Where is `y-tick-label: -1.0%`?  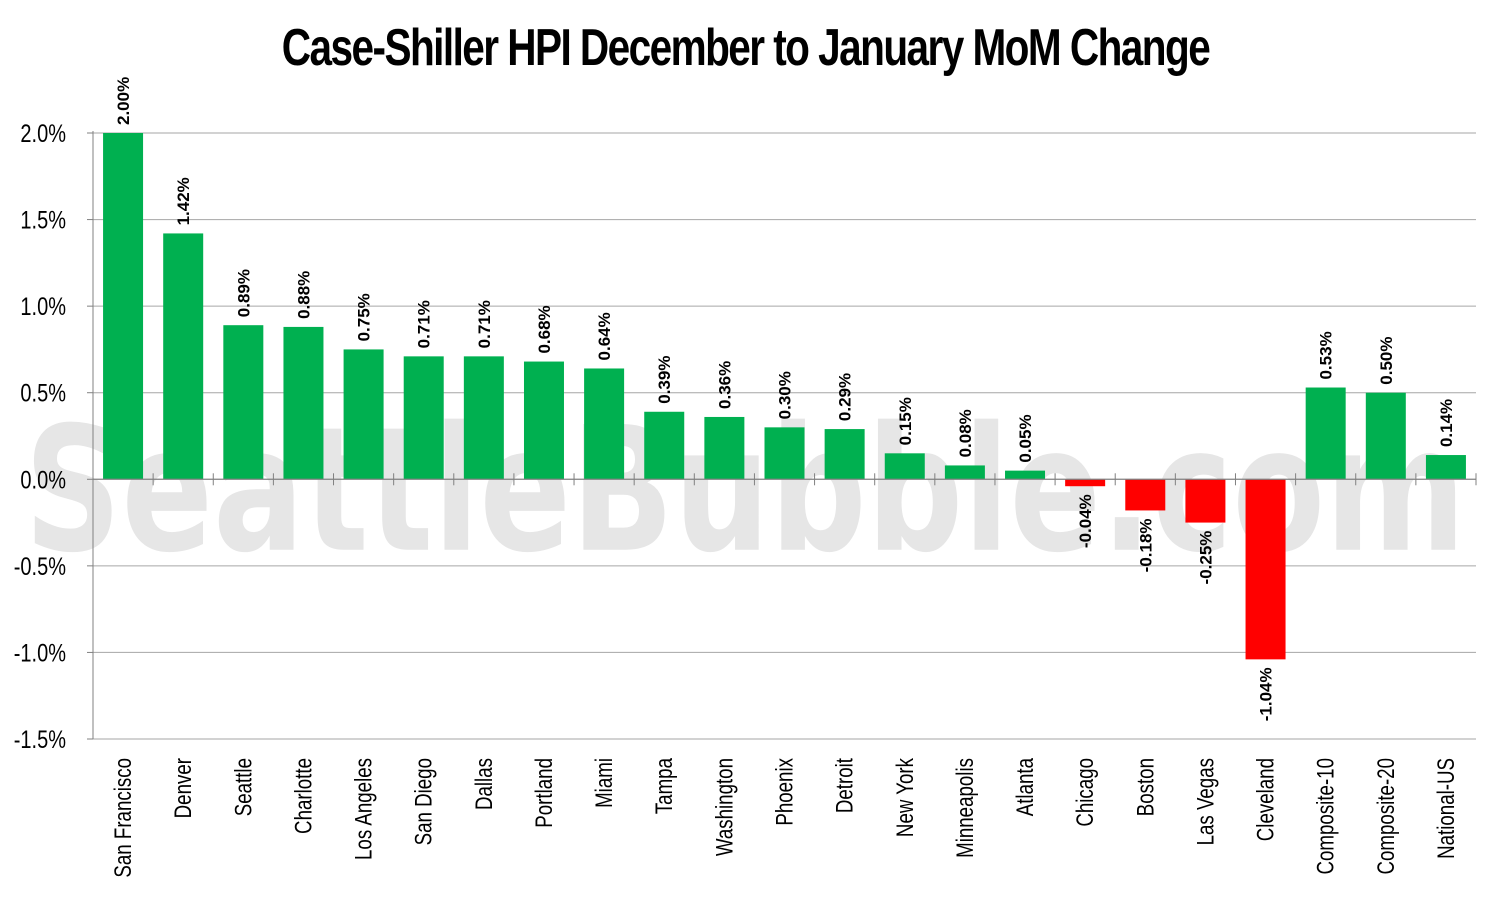
y-tick-label: -1.0% is located at coordinates (40, 653).